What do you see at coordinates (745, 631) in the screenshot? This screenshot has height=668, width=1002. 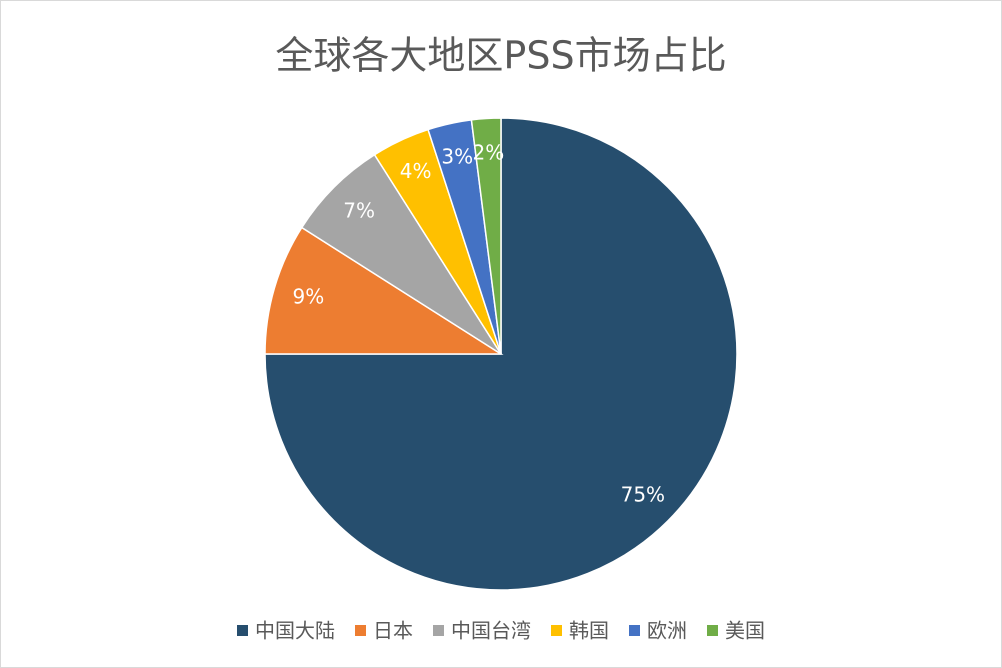 I see `legend-label: 美国` at bounding box center [745, 631].